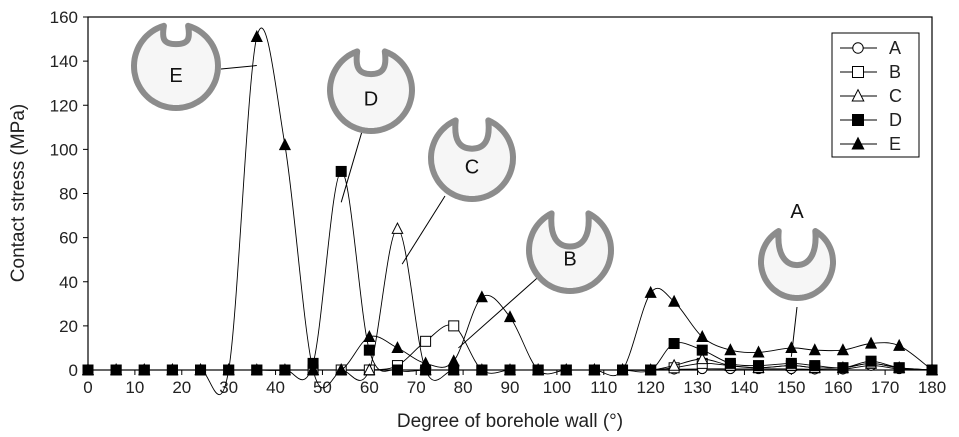 The width and height of the screenshot is (959, 437). Describe the element at coordinates (371, 100) in the screenshot. I see `borehole-shape-label: D` at that location.